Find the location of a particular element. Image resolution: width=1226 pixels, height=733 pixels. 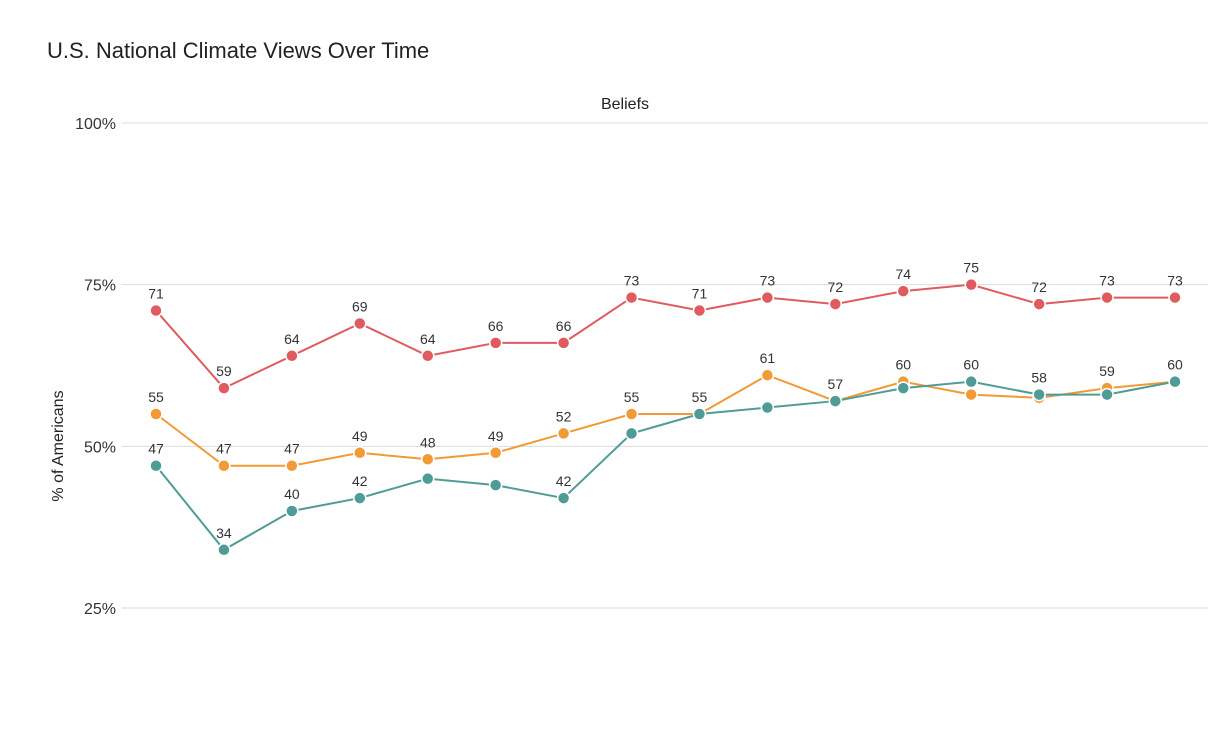

data-label: 48 is located at coordinates (428, 442).